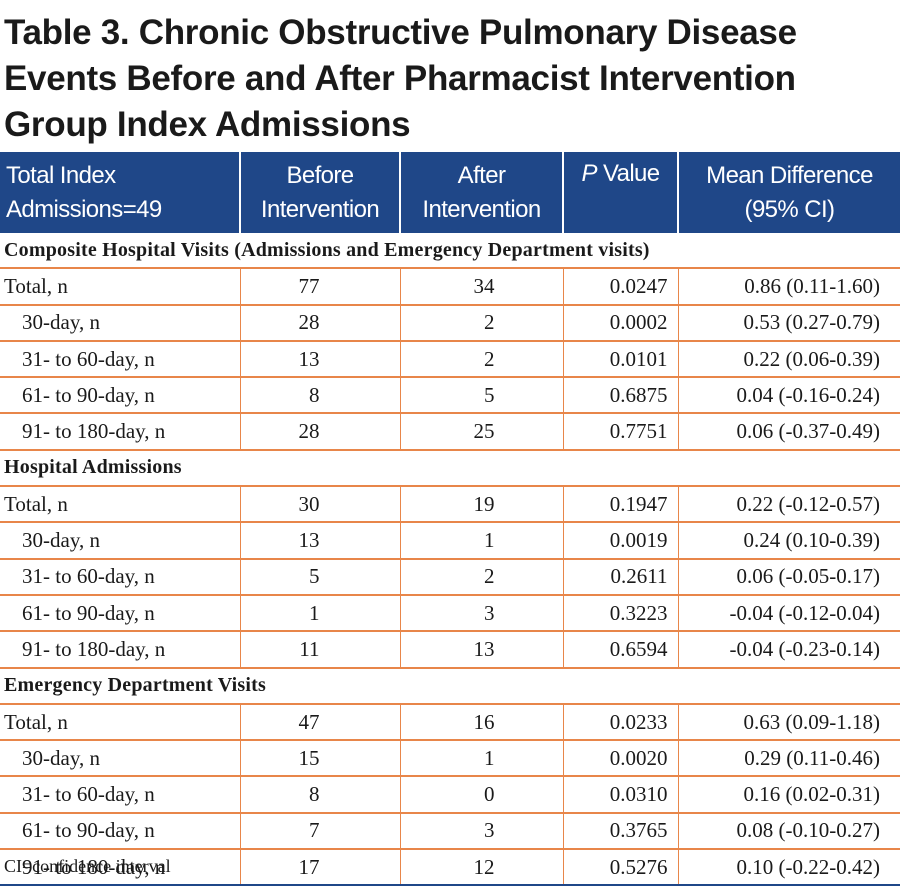 The width and height of the screenshot is (900, 886). What do you see at coordinates (620, 287) in the screenshot?
I see `p-value: 0.0247` at bounding box center [620, 287].